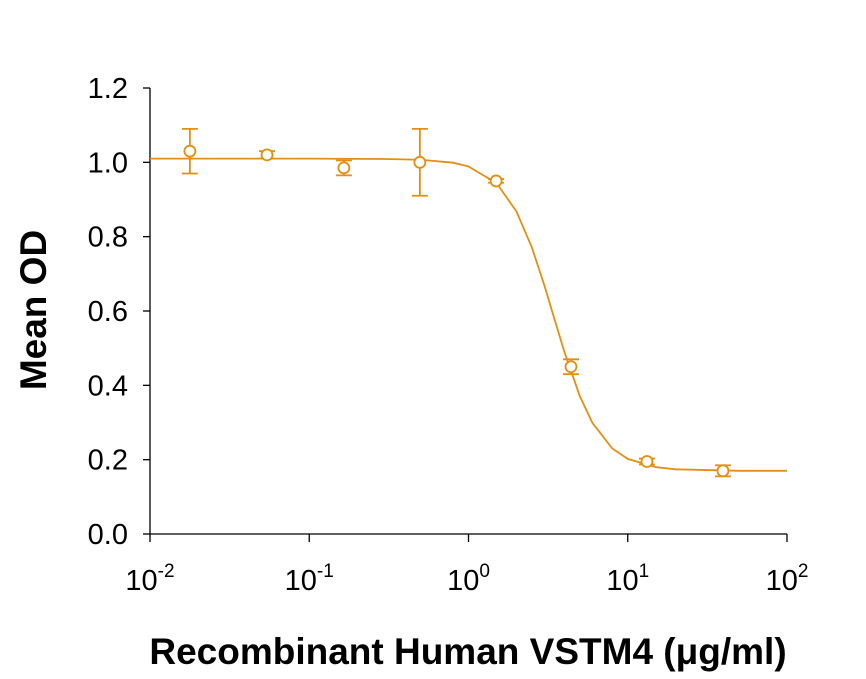  I want to click on y-axis-title: Mean OD, so click(33, 310).